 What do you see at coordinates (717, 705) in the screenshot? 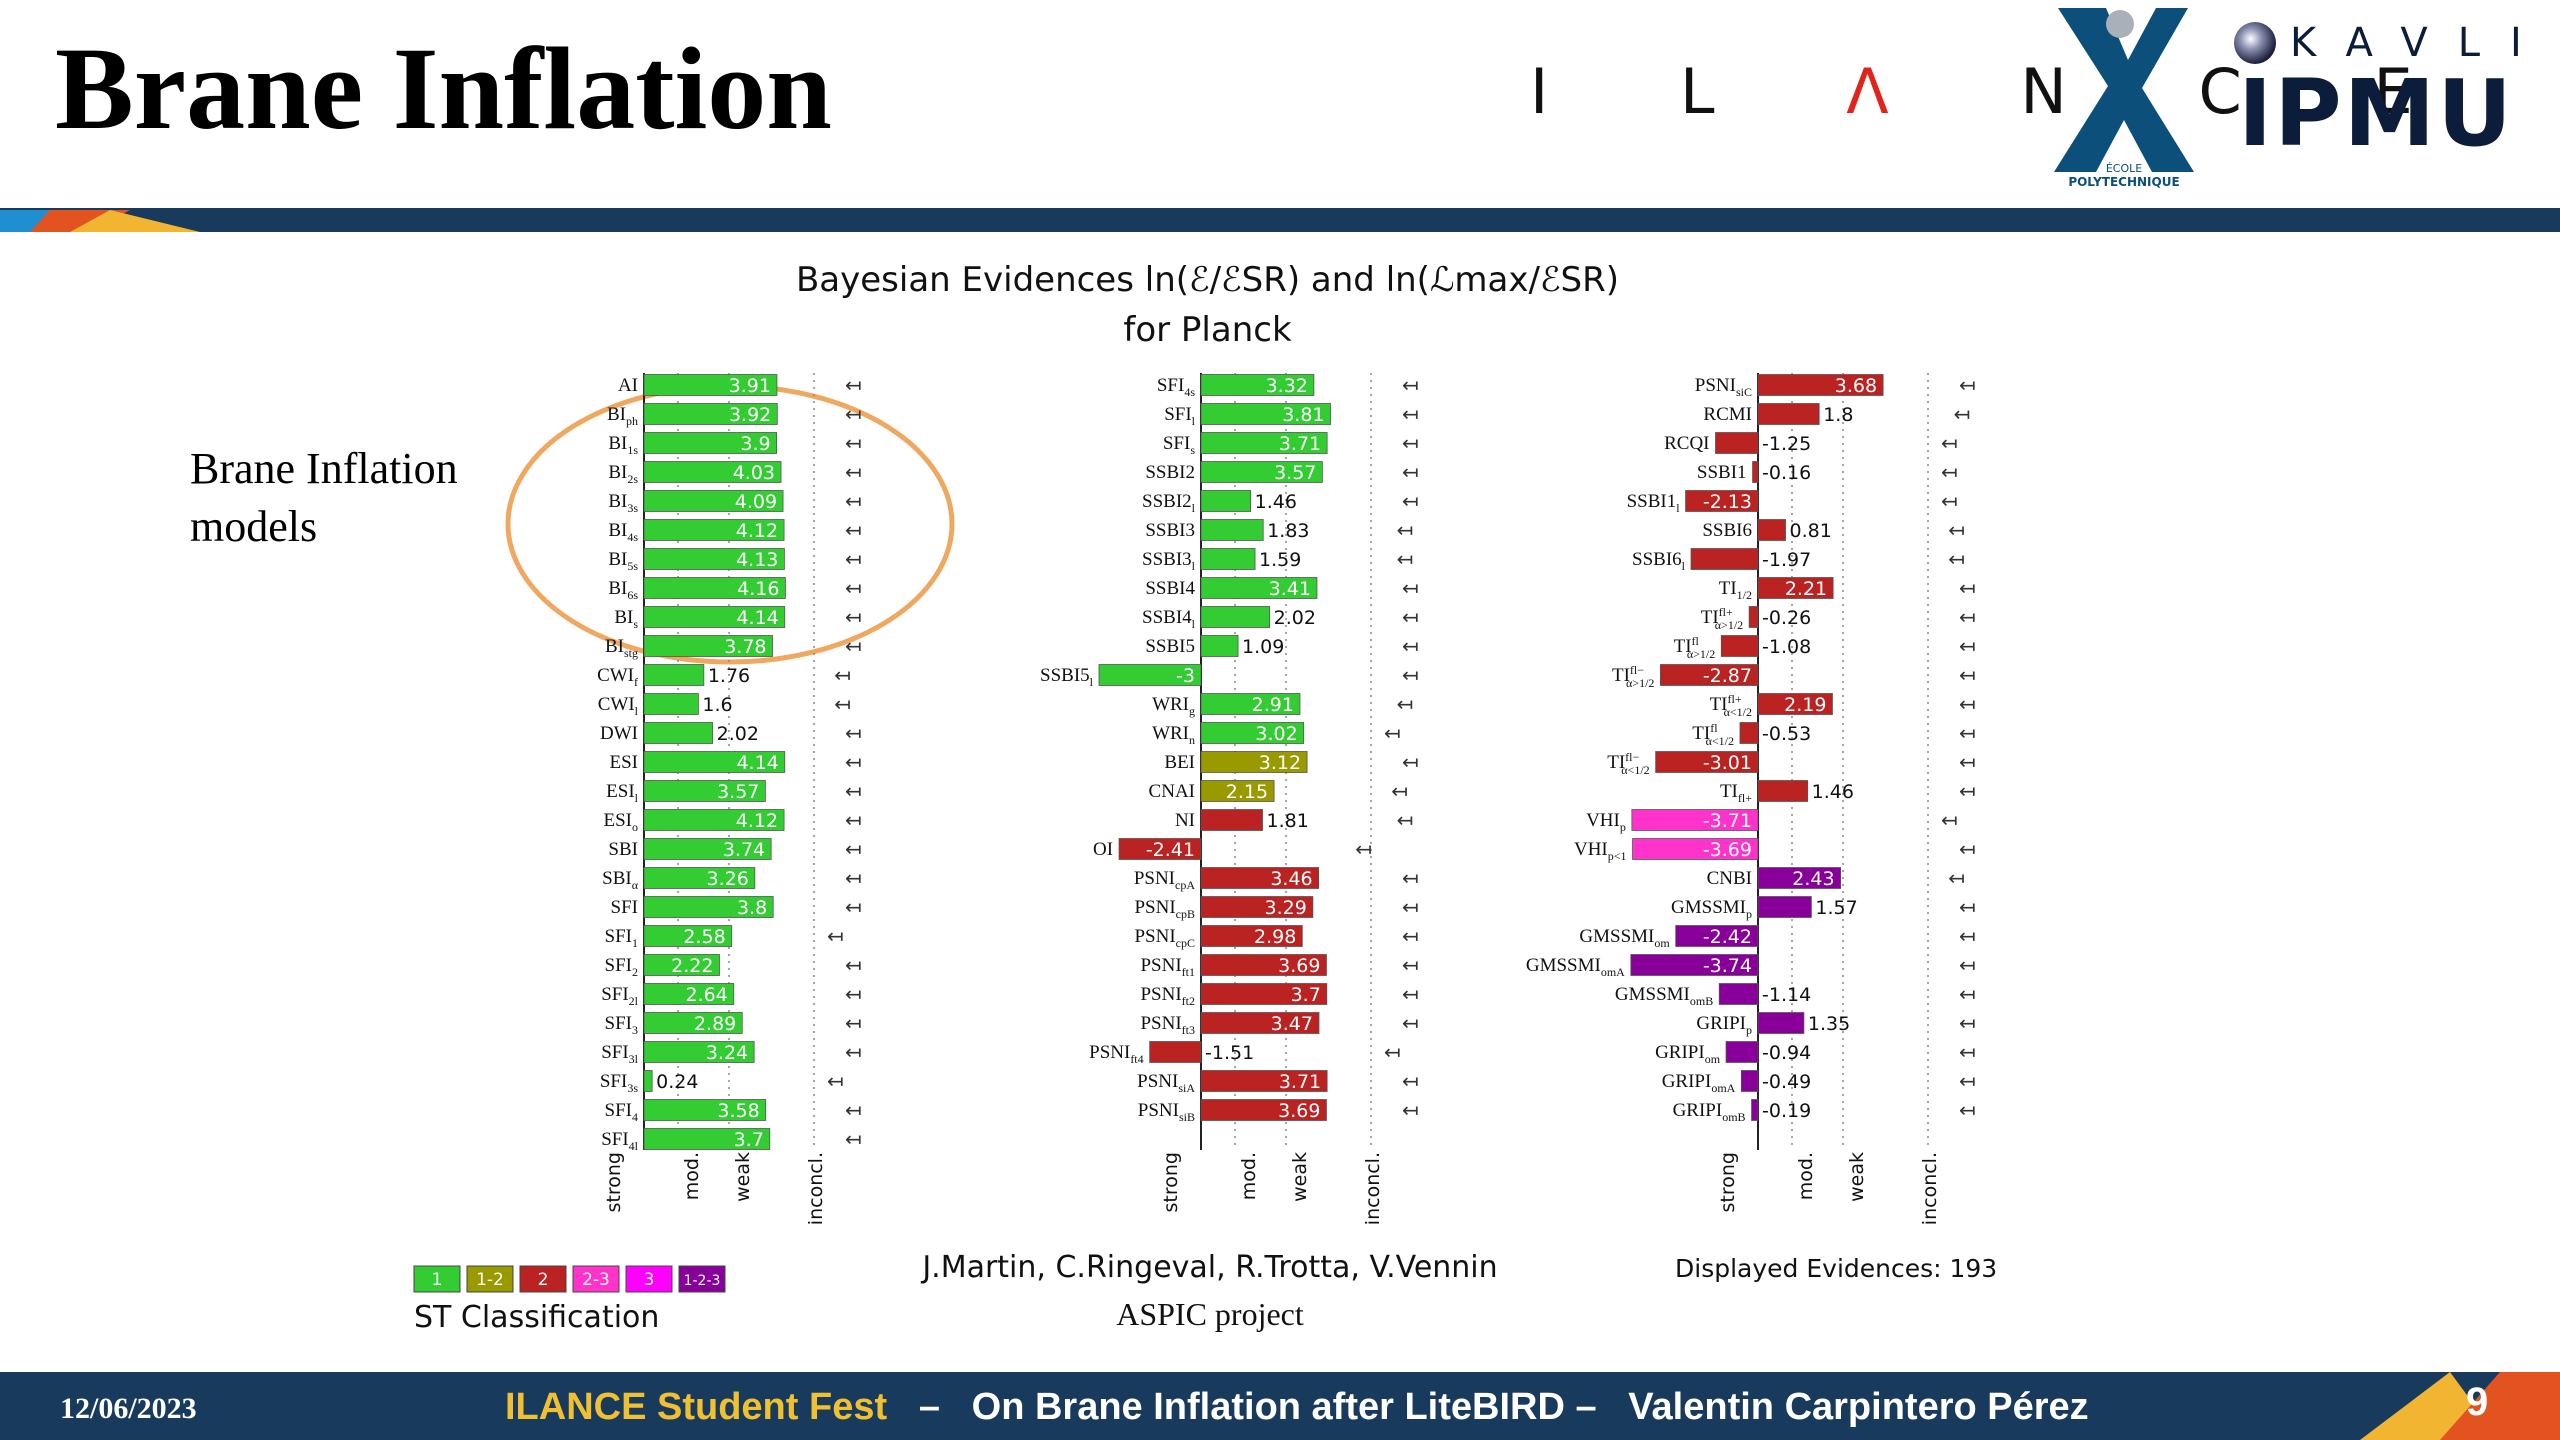
I see `value-label: 1.6` at bounding box center [717, 705].